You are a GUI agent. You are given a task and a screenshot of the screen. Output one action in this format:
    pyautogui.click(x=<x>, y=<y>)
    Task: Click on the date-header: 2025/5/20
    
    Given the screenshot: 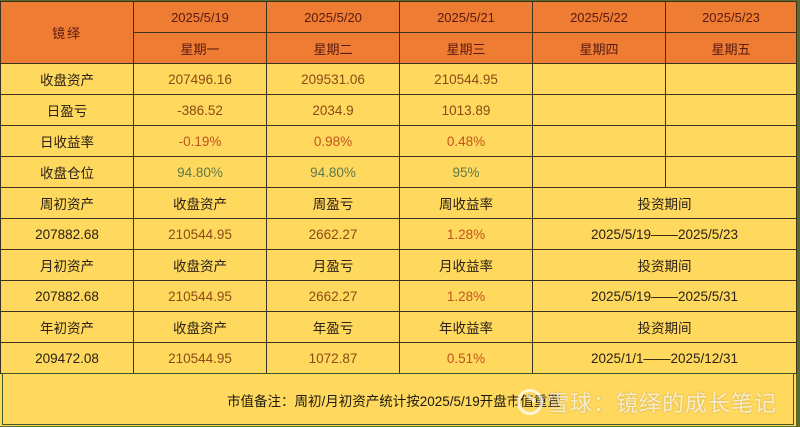 What is the action you would take?
    pyautogui.click(x=333, y=17)
    